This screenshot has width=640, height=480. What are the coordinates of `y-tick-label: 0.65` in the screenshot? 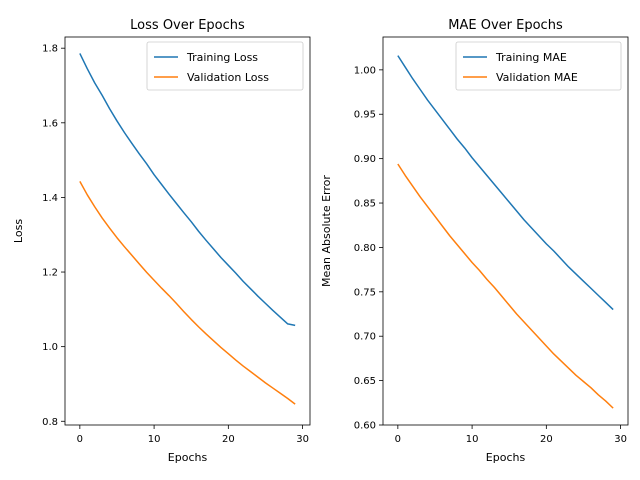 It's located at (365, 381).